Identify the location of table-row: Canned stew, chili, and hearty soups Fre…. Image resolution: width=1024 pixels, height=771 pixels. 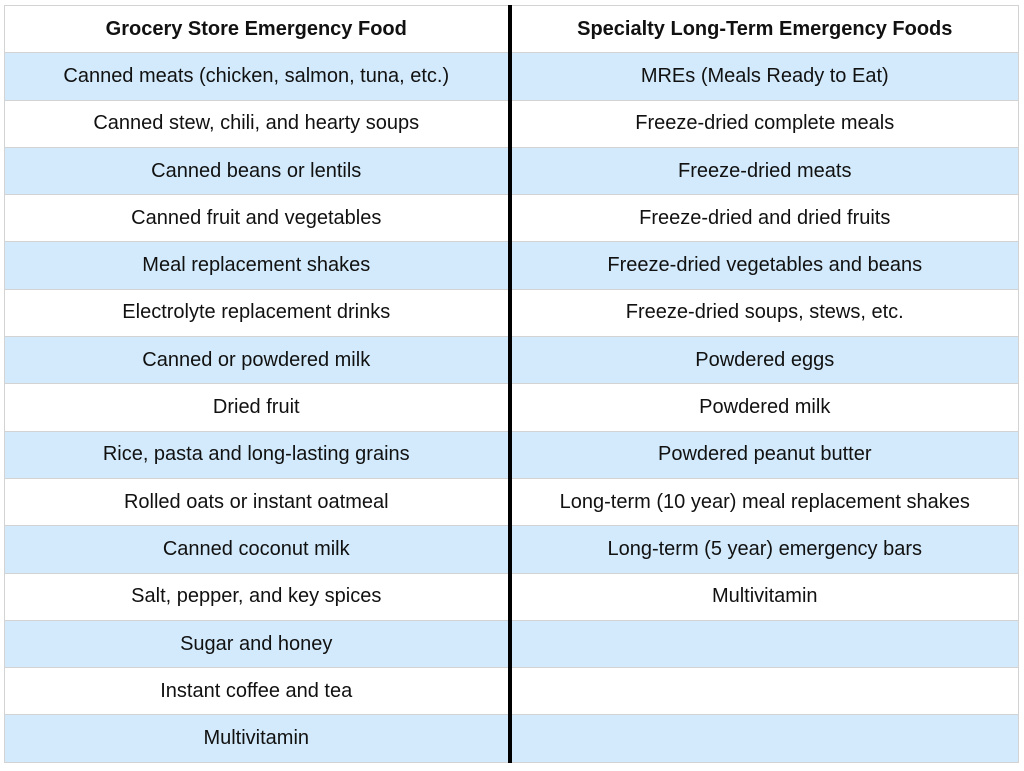
(511, 123).